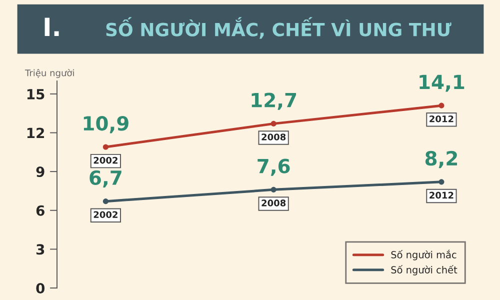 The image size is (500, 300). What do you see at coordinates (106, 179) in the screenshot?
I see `data-label: 6,7` at bounding box center [106, 179].